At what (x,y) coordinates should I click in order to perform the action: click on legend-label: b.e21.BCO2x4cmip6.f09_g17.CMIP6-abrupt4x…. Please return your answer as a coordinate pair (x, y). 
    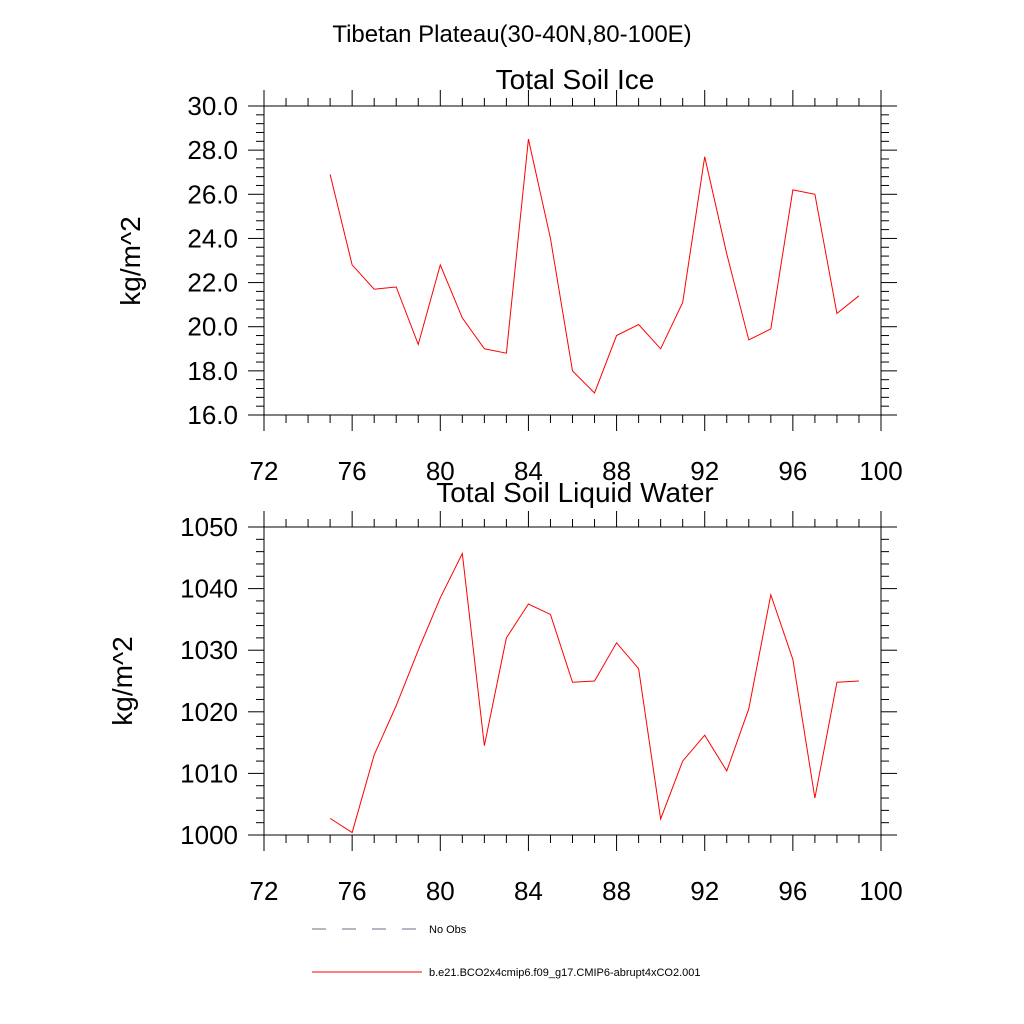
    Looking at the image, I should click on (565, 973).